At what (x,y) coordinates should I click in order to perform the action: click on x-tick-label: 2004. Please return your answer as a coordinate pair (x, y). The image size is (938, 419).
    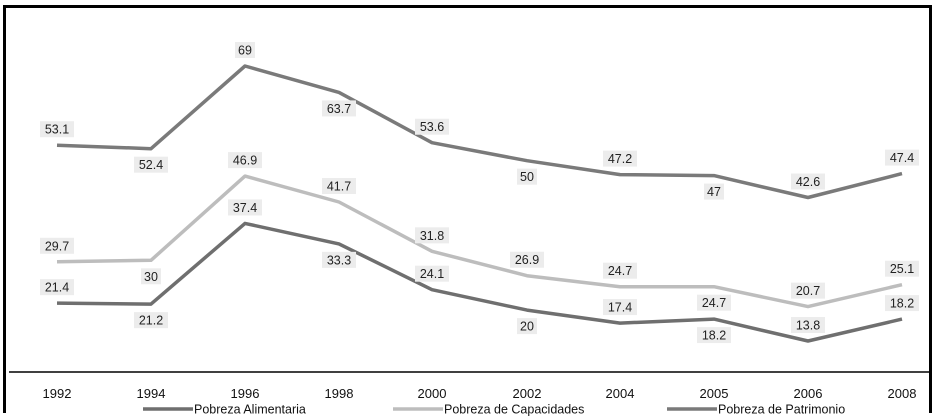
    Looking at the image, I should click on (620, 393).